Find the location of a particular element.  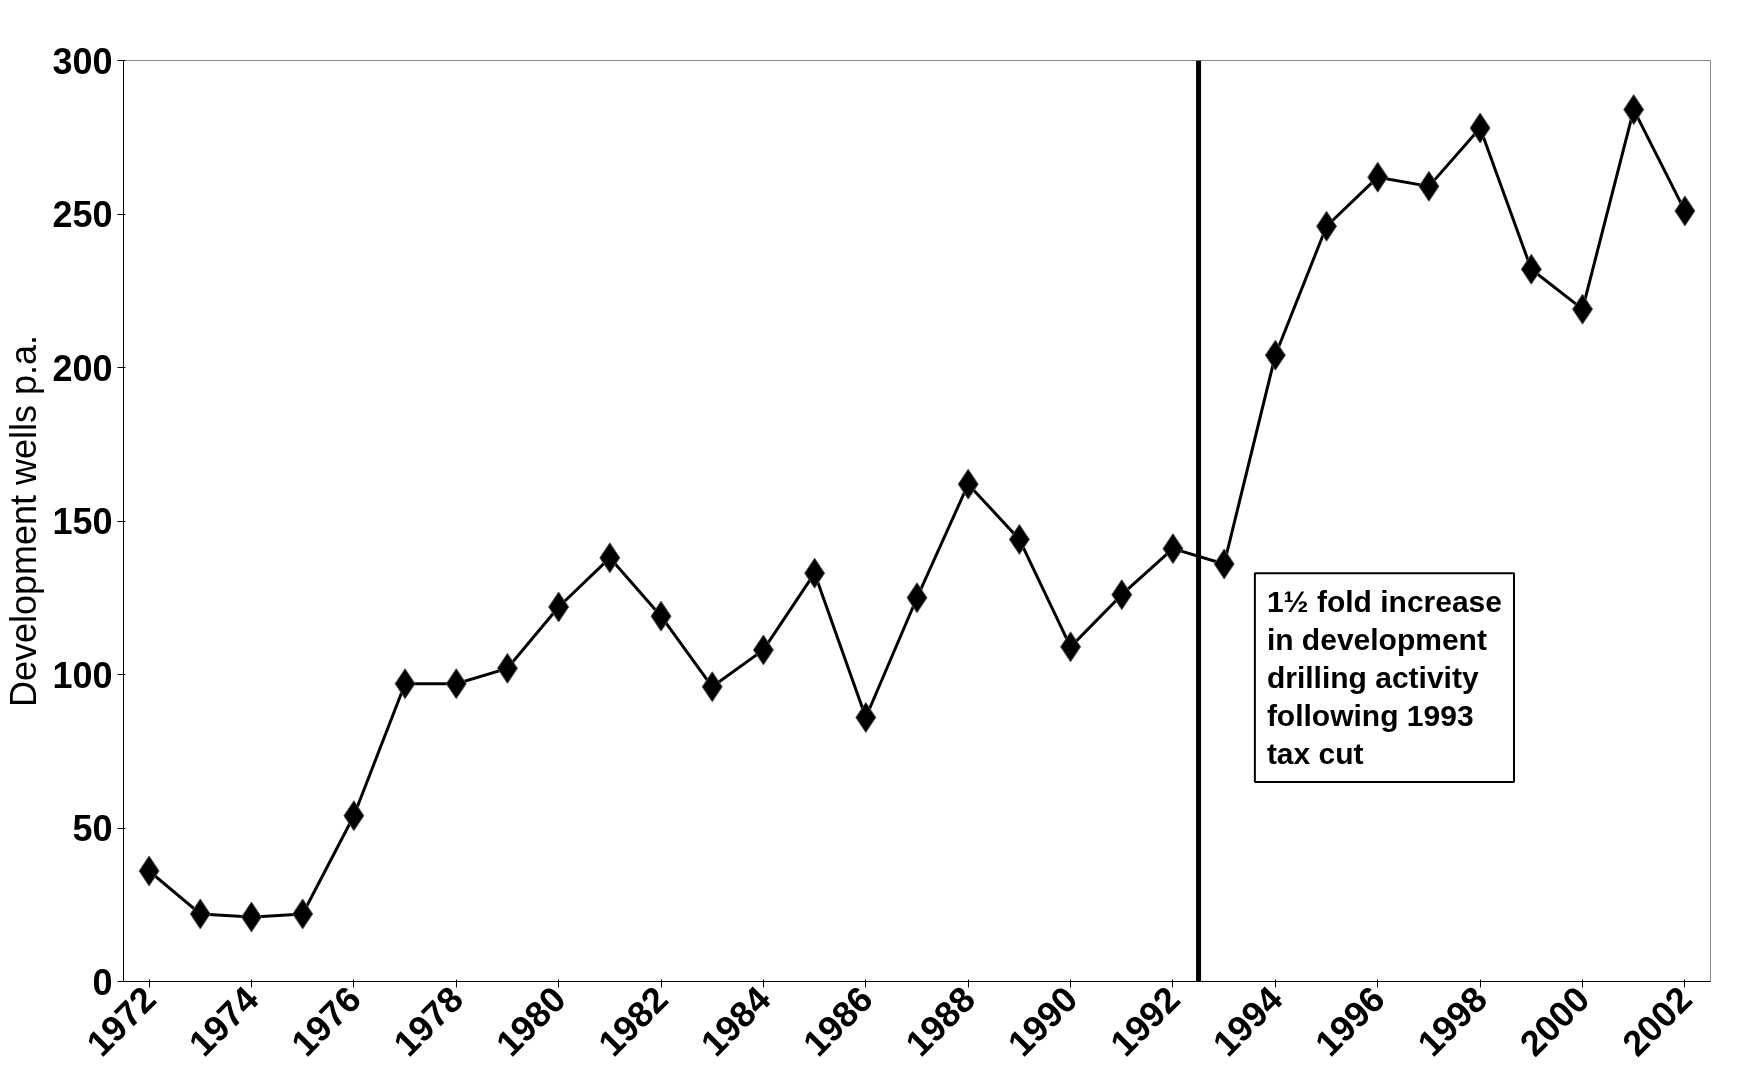

annotation: 1½ fold increase in development drilling activity following 1993 tax cut is located at coordinates (1384, 677).